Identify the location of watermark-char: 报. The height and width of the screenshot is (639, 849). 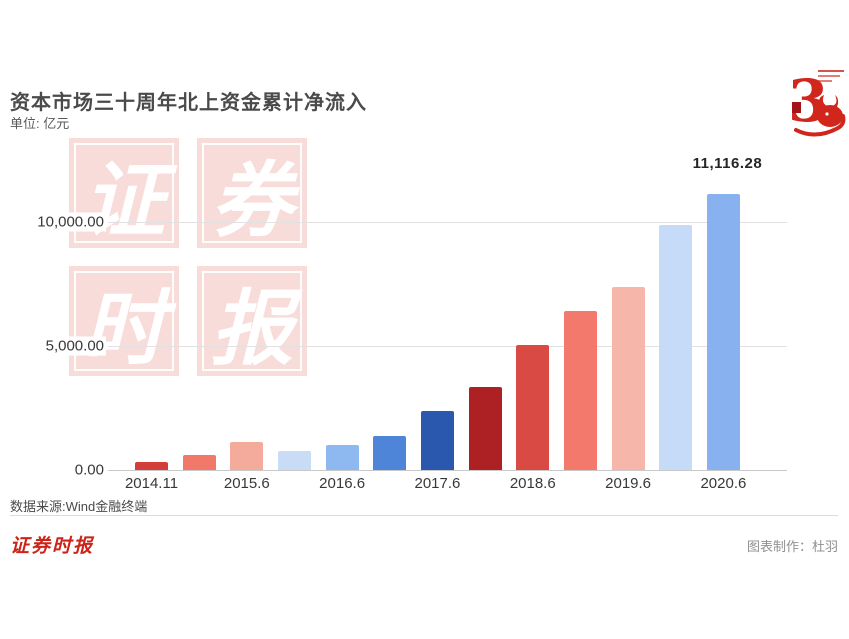
(252, 328).